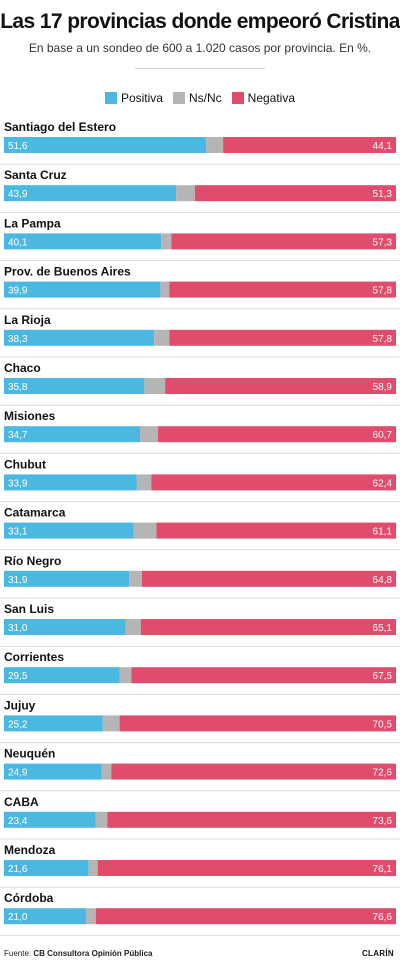  I want to click on legend-item-positiva: Positiva, so click(133, 98).